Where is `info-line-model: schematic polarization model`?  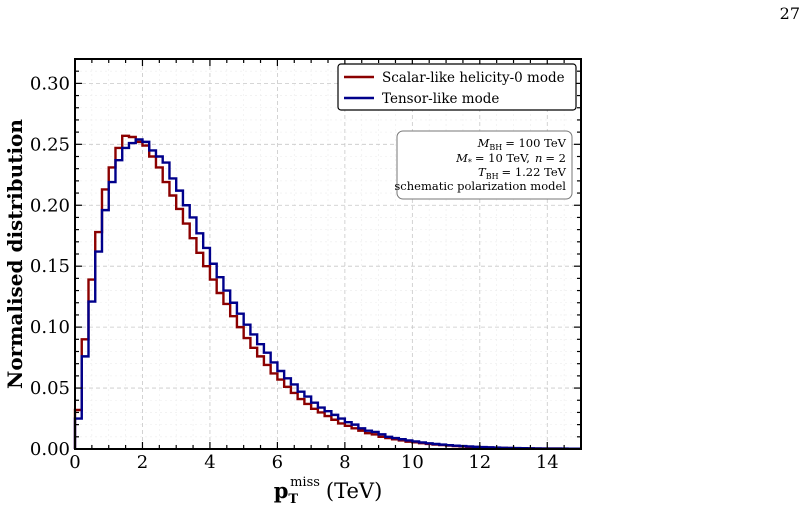 info-line-model: schematic polarization model is located at coordinates (480, 186).